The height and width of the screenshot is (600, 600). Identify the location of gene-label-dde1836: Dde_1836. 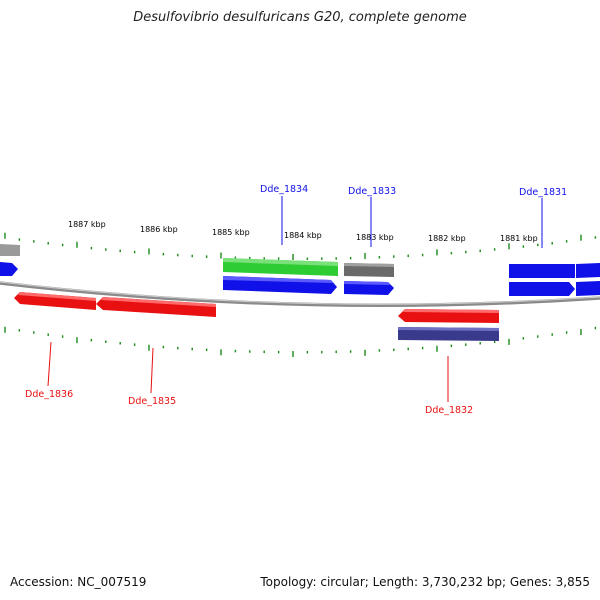
(49, 394).